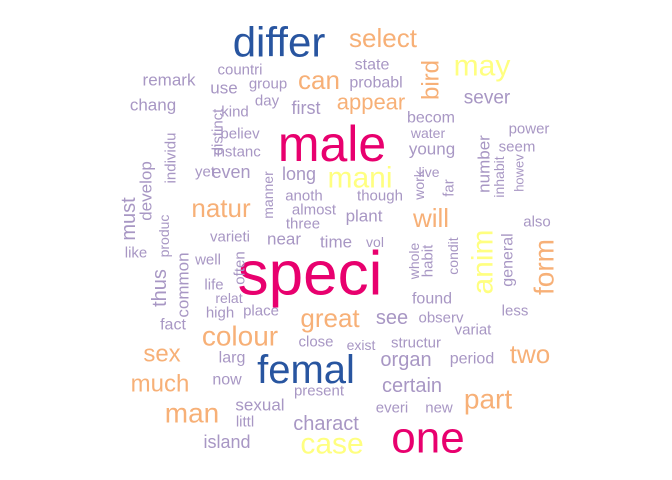  What do you see at coordinates (220, 313) in the screenshot?
I see `cloud-word-high: high` at bounding box center [220, 313].